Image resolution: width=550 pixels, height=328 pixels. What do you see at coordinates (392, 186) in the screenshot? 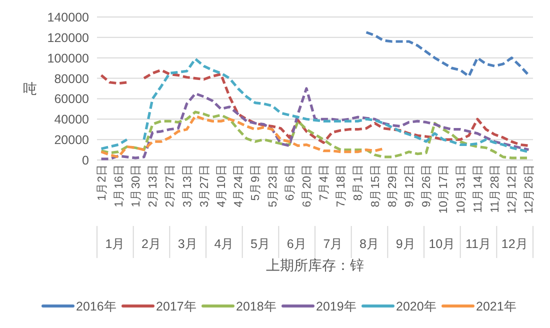
I see `x-tick-label: 8月29日` at bounding box center [392, 186].